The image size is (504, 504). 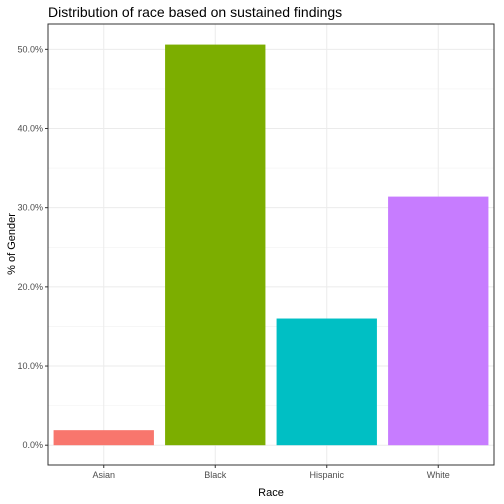 I want to click on y-tick-label: 30.0%, so click(x=30, y=208).